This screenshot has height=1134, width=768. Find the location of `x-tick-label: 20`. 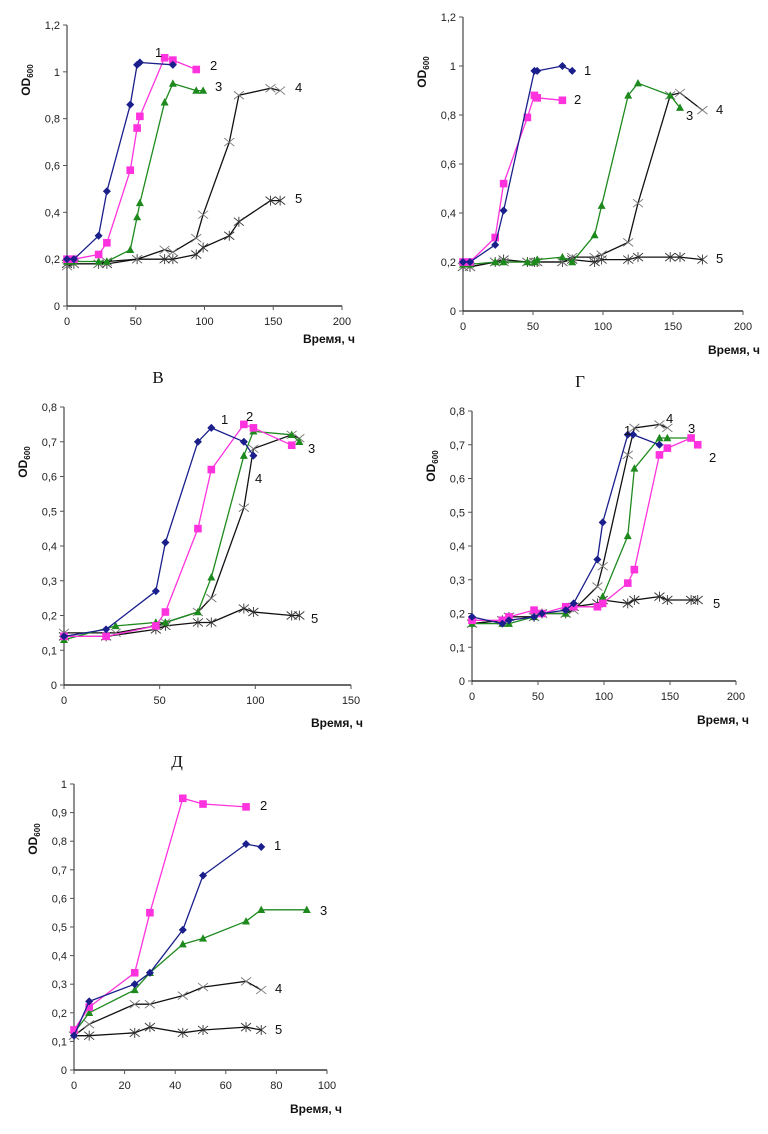

x-tick-label: 20 is located at coordinates (124, 1086).